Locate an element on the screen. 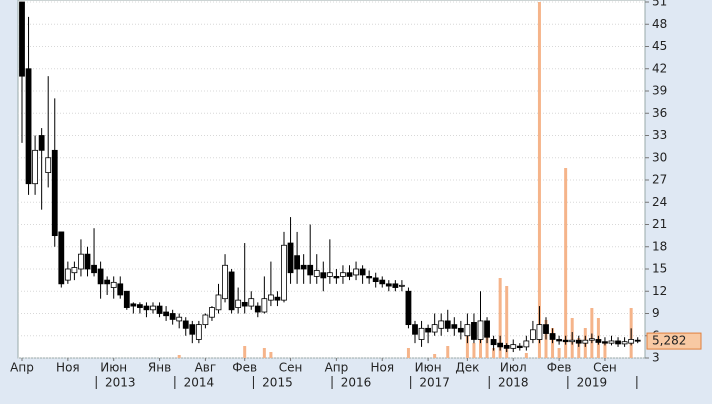  x-tick-label: Янв is located at coordinates (159, 368).